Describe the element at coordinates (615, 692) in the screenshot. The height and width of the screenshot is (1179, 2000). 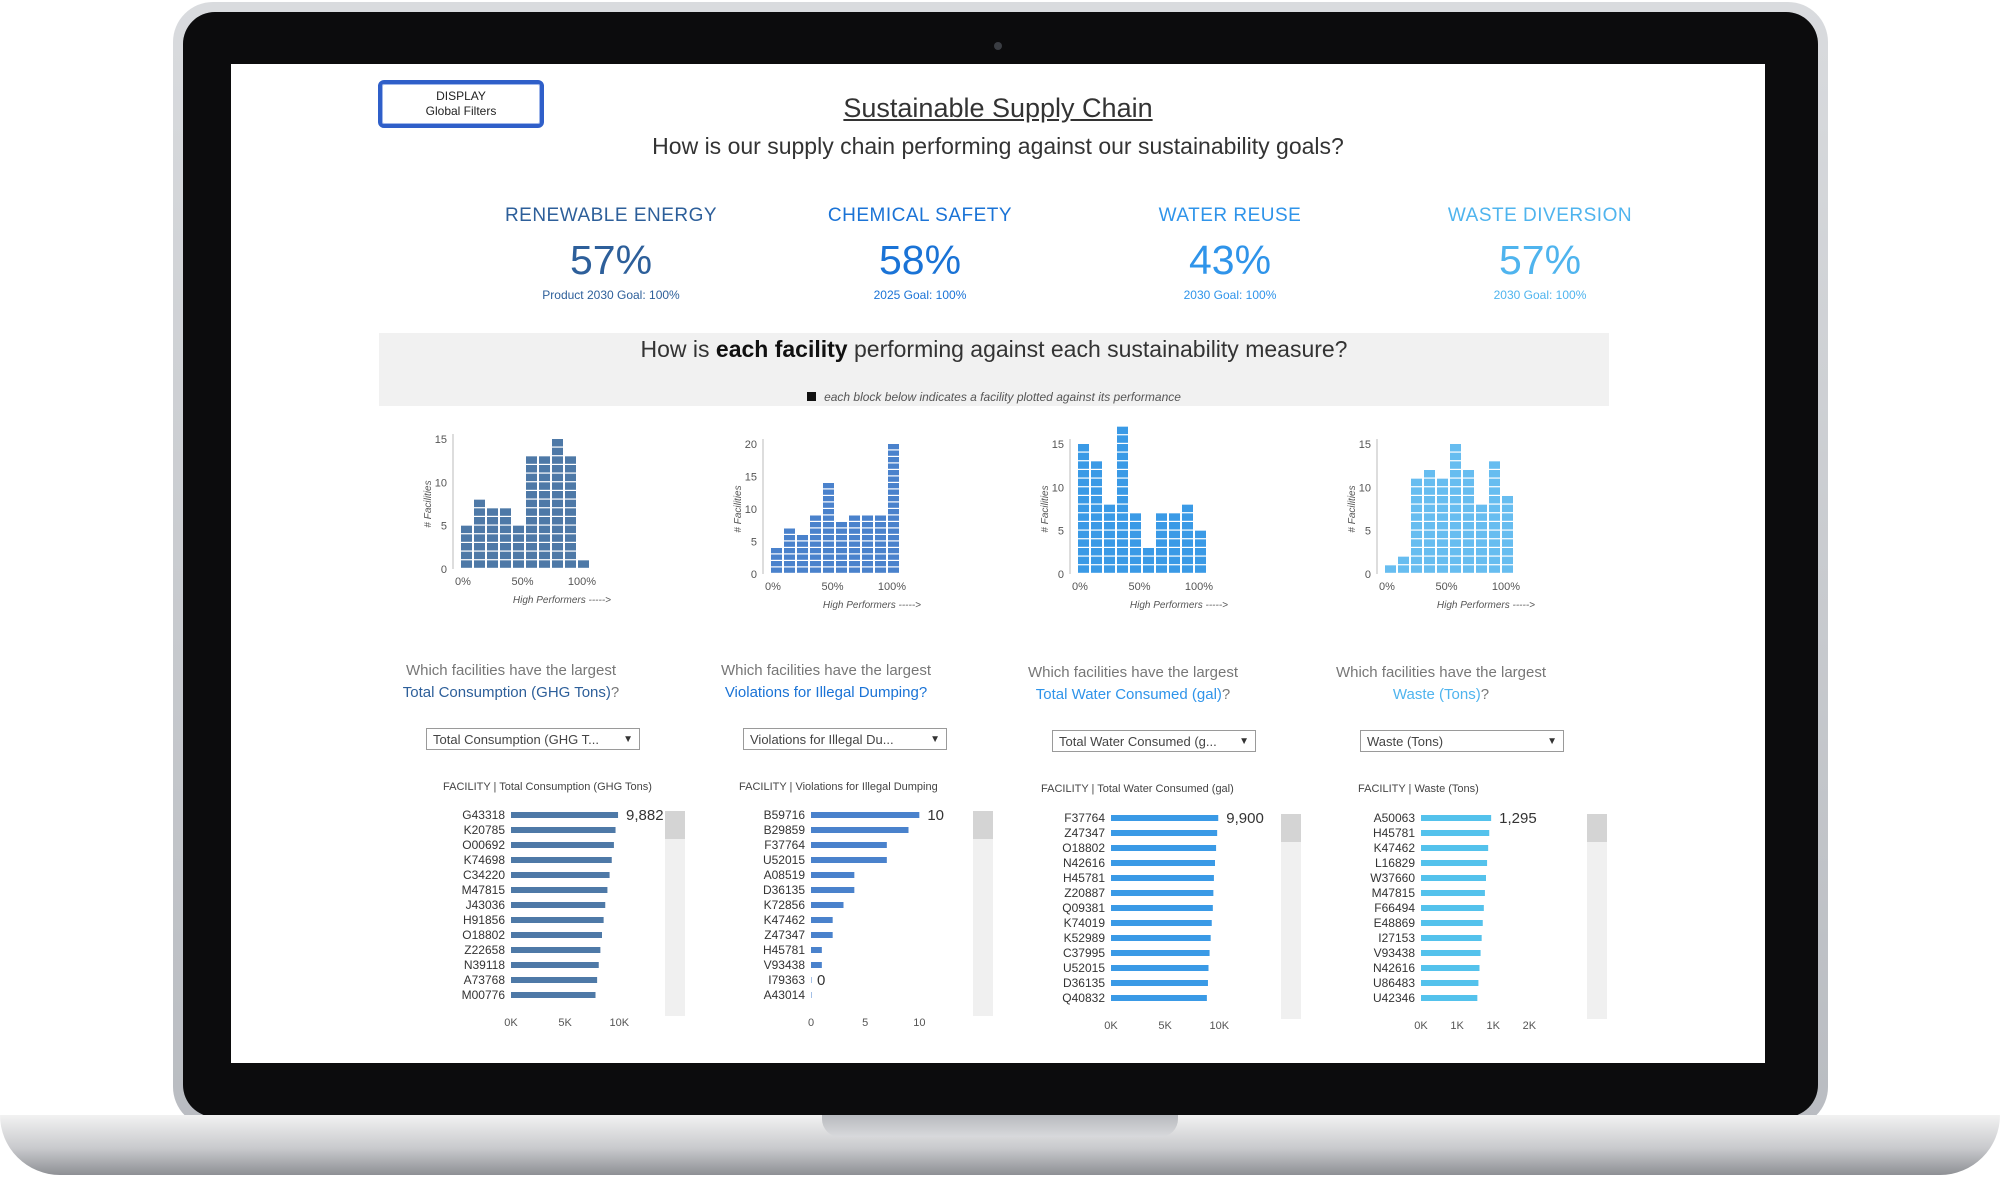
I see `question-tail: ?` at that location.